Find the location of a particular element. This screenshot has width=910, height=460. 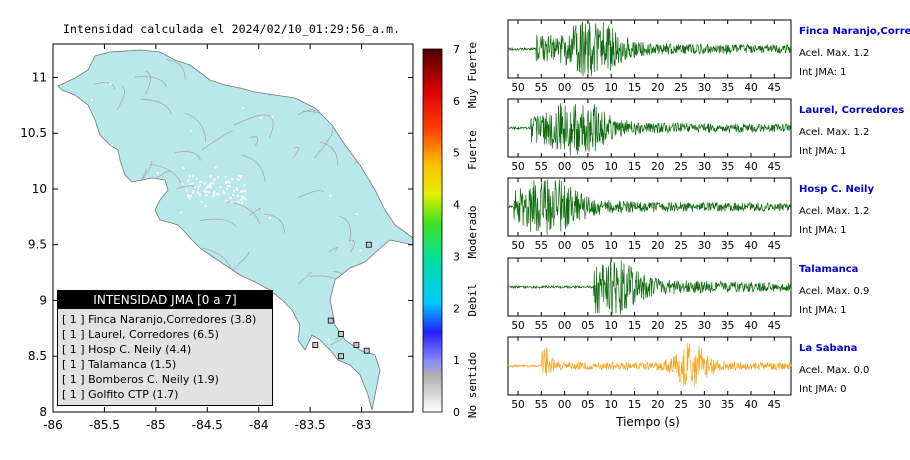

colorbar-category-label: Fuerte is located at coordinates (472, 150).